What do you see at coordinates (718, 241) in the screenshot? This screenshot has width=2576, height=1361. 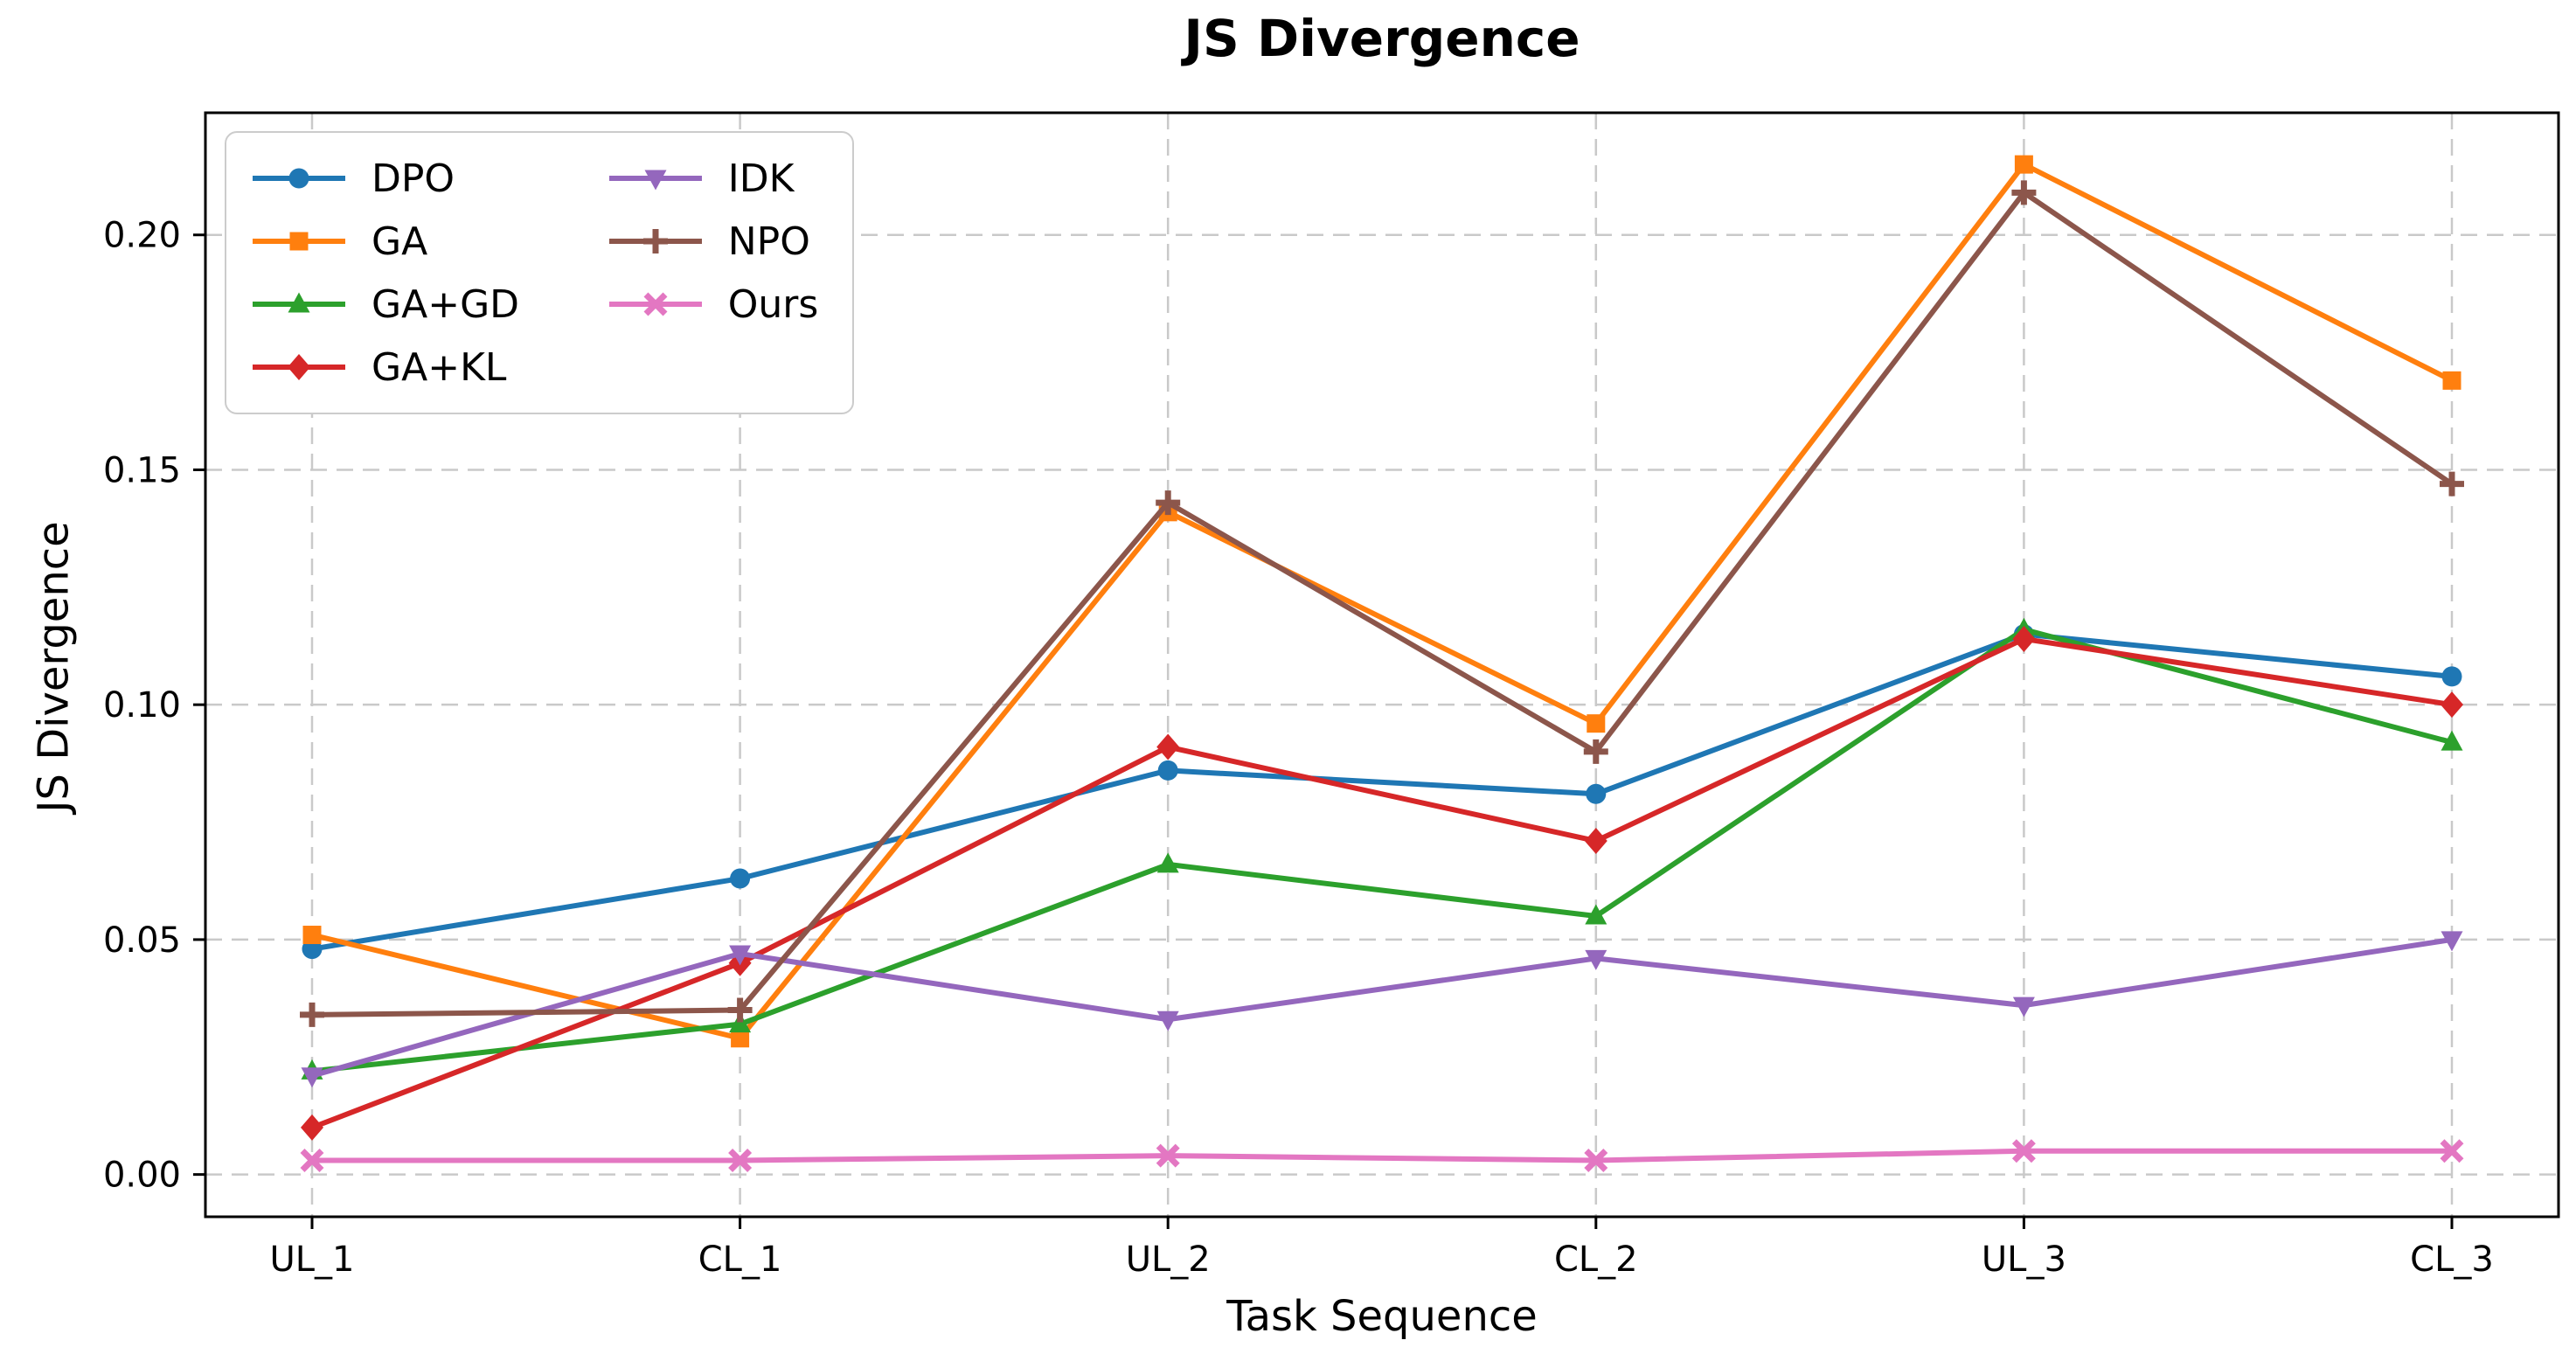 I see `legend-item-NPO: NPO` at bounding box center [718, 241].